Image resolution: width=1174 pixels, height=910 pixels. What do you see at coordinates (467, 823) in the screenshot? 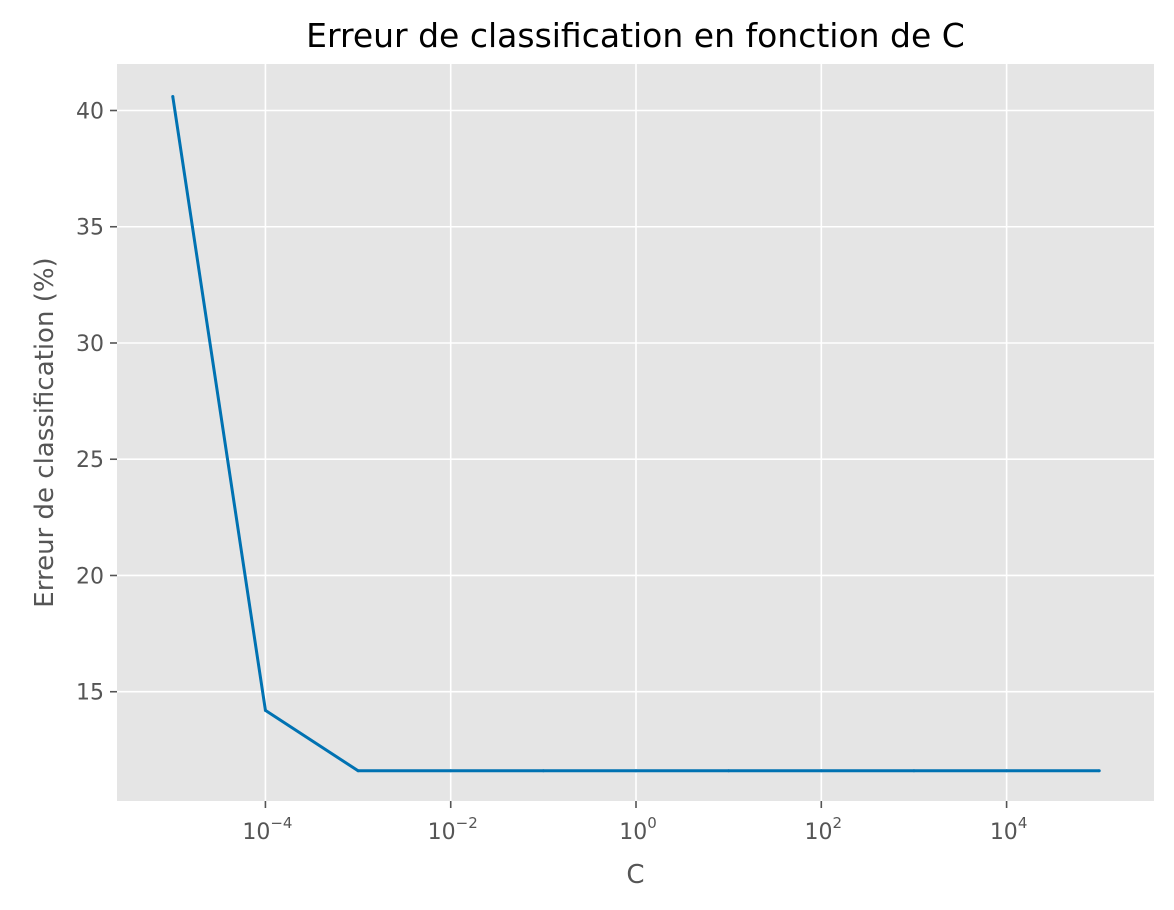
I see `x-tick-label-exponent: −2` at bounding box center [467, 823].